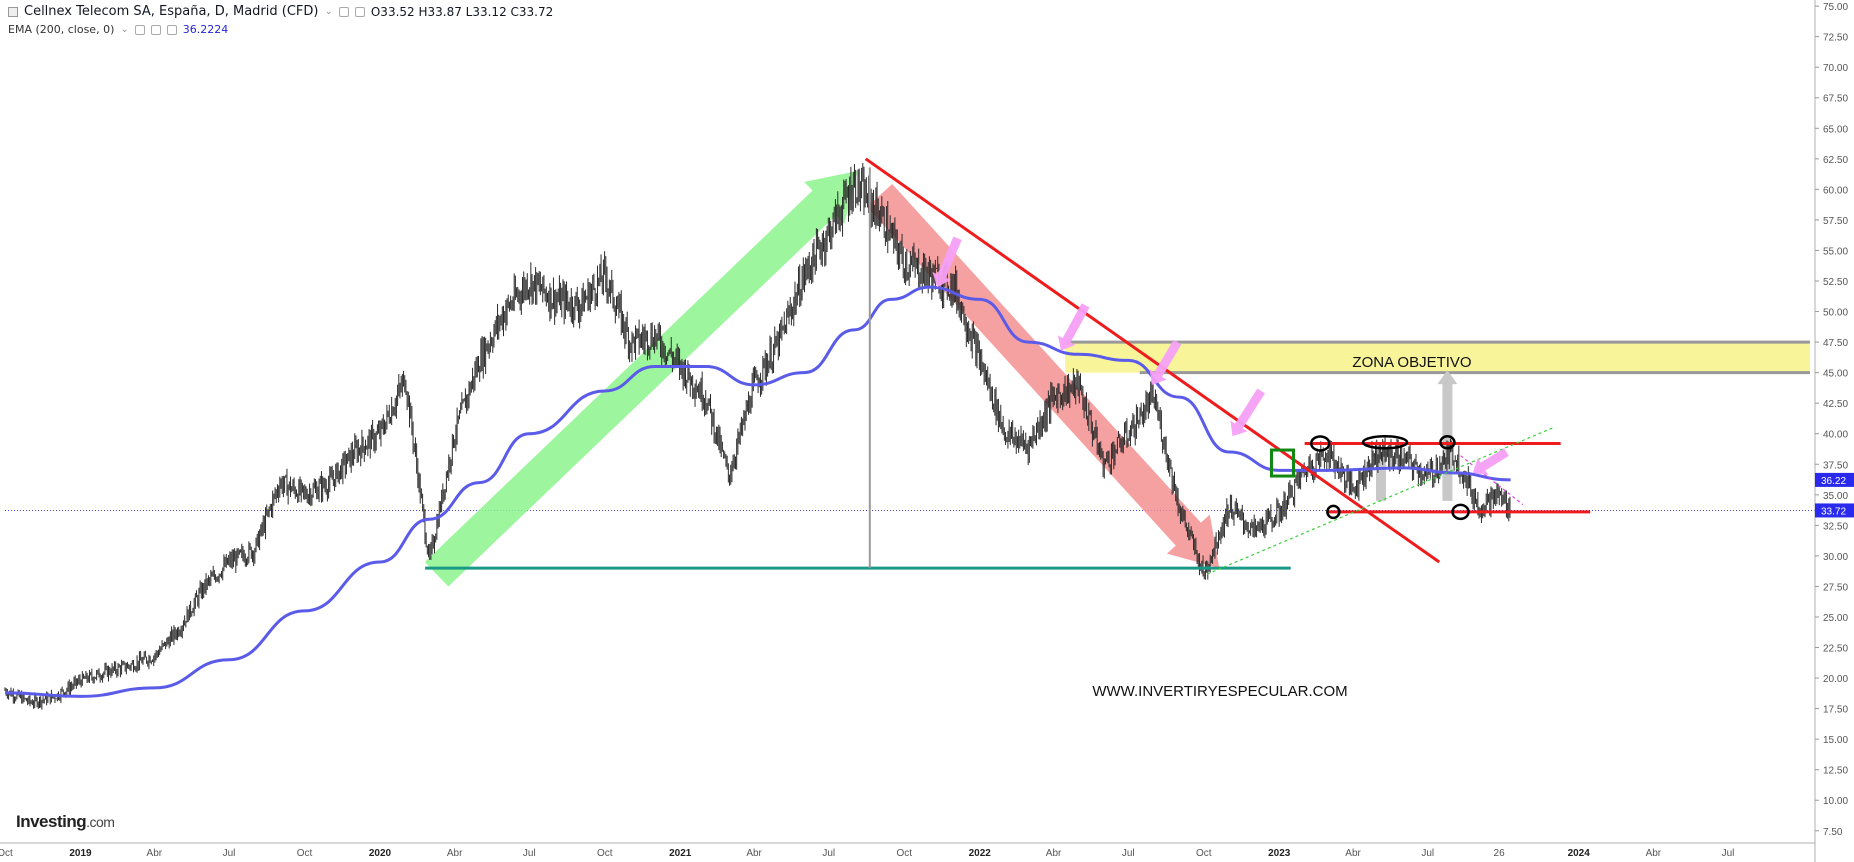 The height and width of the screenshot is (862, 1854). Describe the element at coordinates (1835, 7) in the screenshot. I see `price-tick-label: 75.00` at that location.